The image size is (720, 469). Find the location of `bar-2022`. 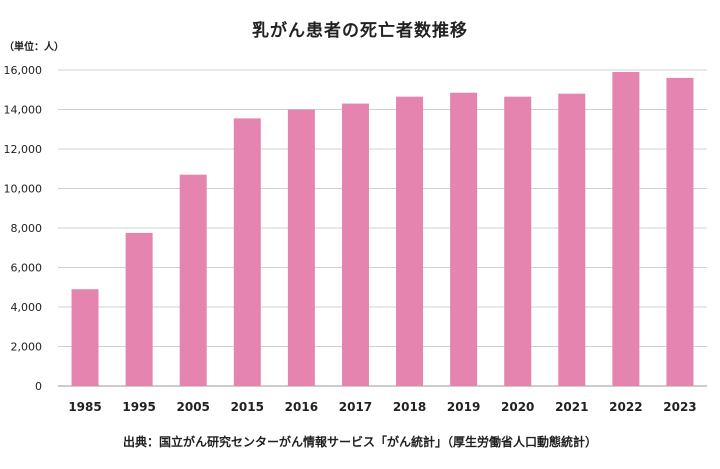

bar-2022 is located at coordinates (626, 228).